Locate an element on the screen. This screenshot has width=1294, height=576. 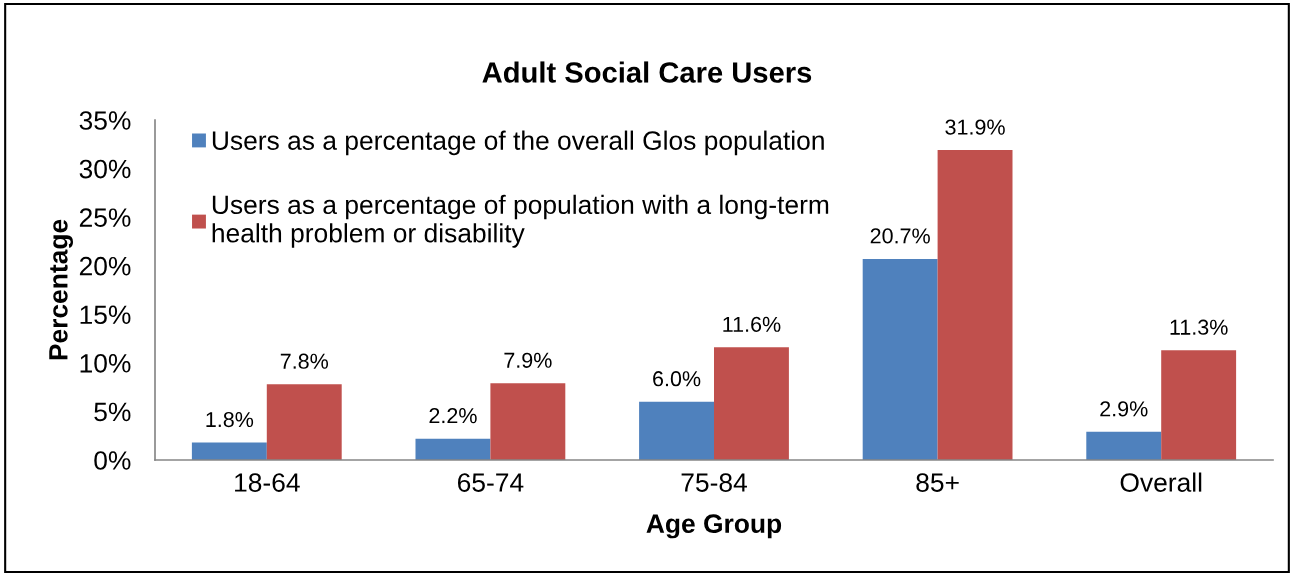
x-tick-label: 18-64 is located at coordinates (267, 482).